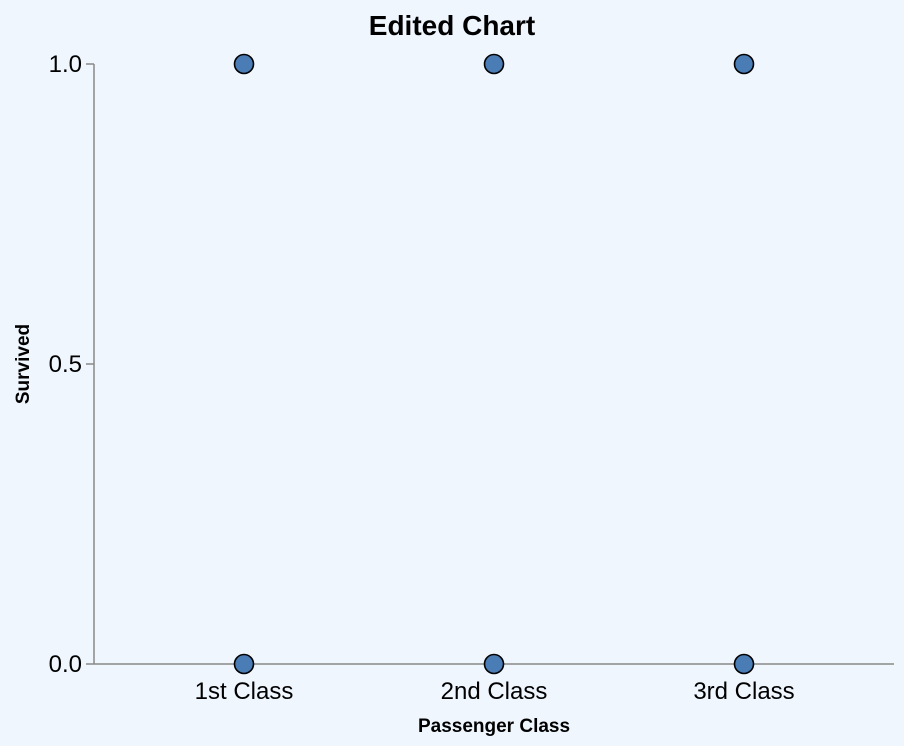 The height and width of the screenshot is (746, 904). What do you see at coordinates (743, 691) in the screenshot?
I see `x-tick-label: 3rd Class` at bounding box center [743, 691].